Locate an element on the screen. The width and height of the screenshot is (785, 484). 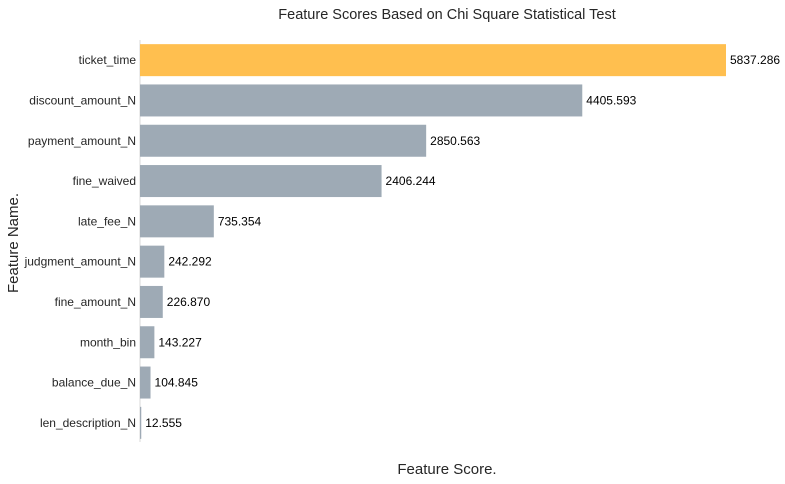
y-tick-label: payment_amount_N is located at coordinates (82, 141).